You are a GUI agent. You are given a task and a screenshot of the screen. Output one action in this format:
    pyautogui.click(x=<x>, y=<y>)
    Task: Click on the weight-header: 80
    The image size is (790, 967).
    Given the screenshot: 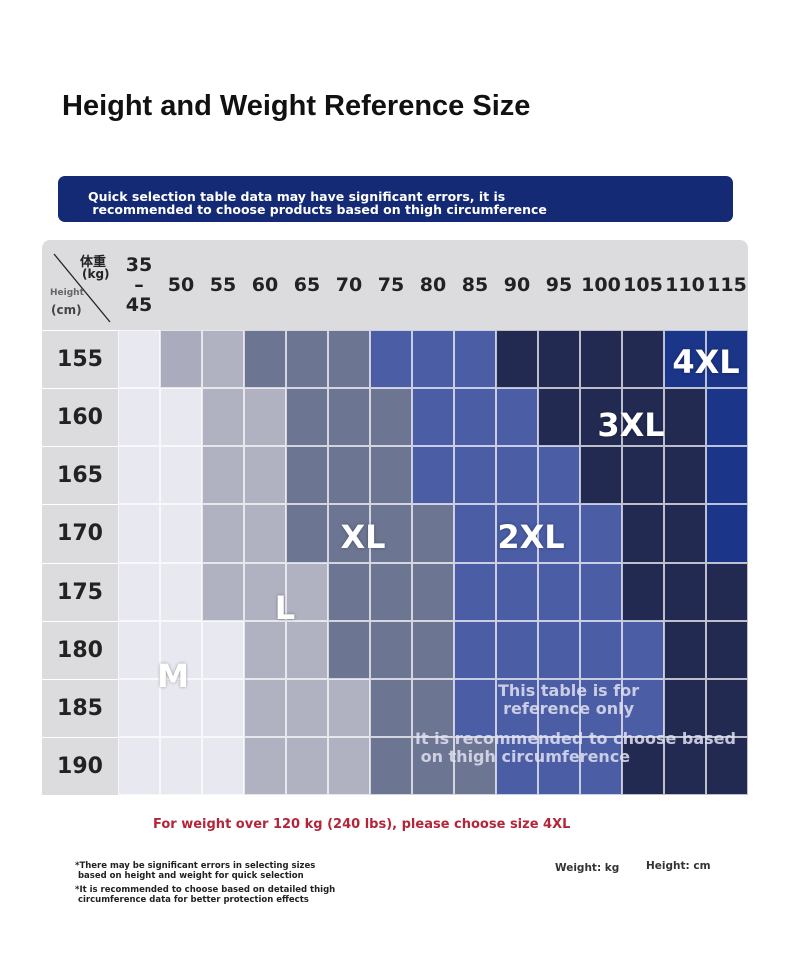 What is the action you would take?
    pyautogui.click(x=433, y=285)
    